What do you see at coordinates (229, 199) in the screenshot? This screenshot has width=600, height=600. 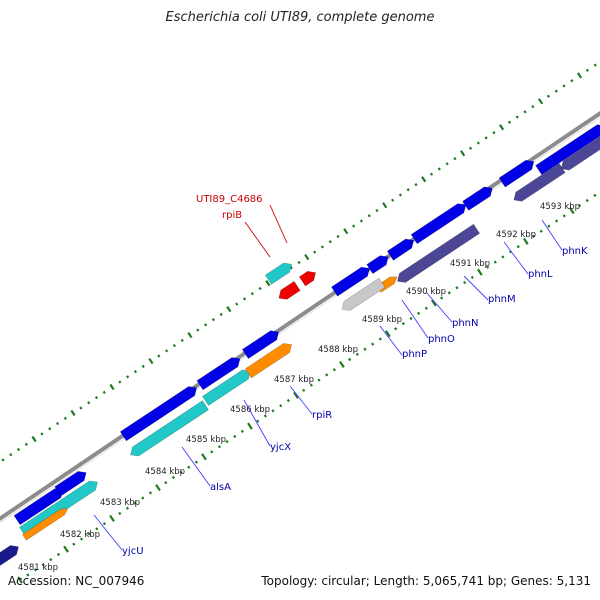 I see `gene-label: UTI89_C4686` at bounding box center [229, 199].